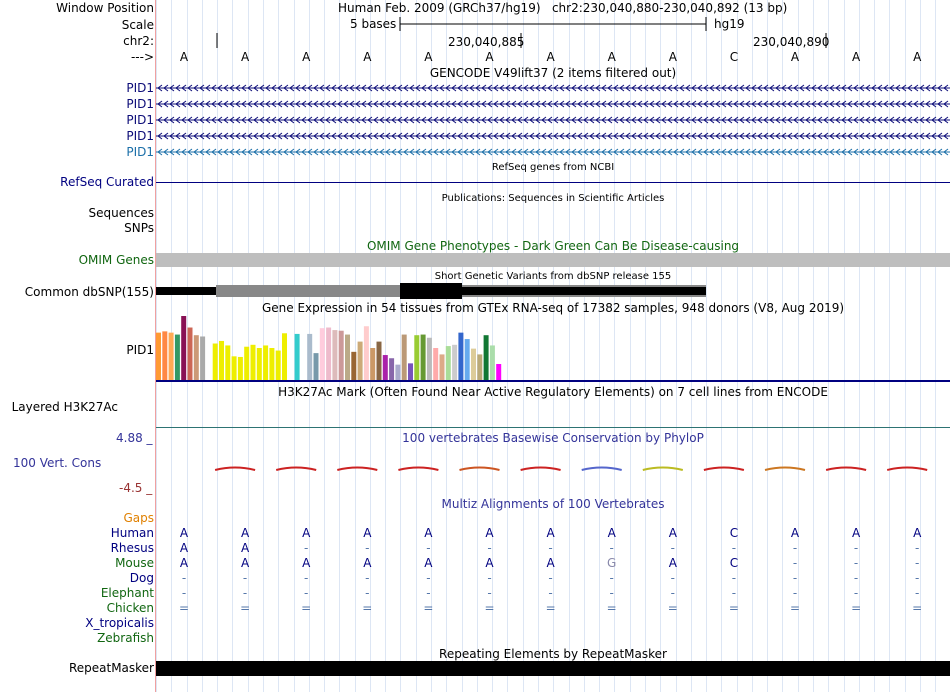 This screenshot has width=950, height=692. Describe the element at coordinates (553, 167) in the screenshot. I see `refseq-track-title: RefSeq genes from NCBI` at that location.